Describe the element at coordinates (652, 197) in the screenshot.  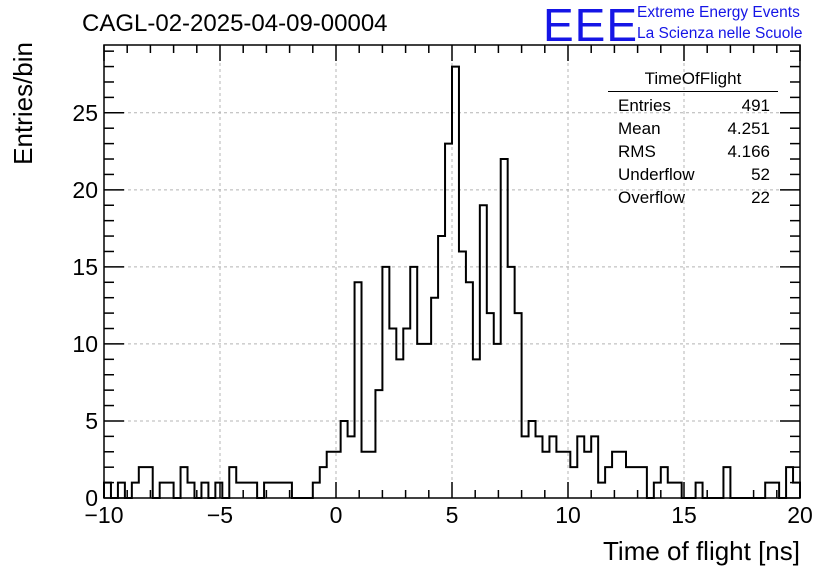
I see `stats-label: Overflow` at that location.